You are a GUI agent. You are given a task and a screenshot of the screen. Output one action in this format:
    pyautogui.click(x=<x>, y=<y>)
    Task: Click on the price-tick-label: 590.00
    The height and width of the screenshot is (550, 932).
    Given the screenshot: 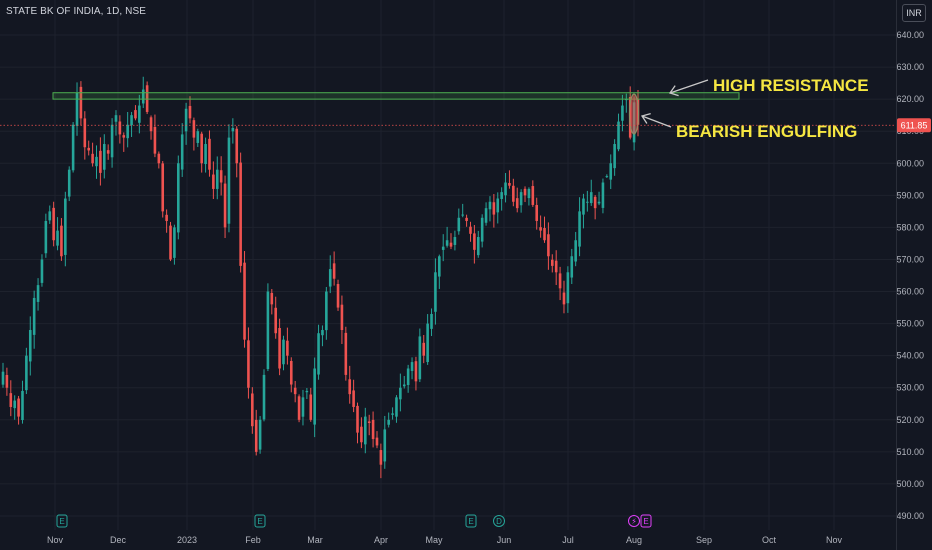 What is the action you would take?
    pyautogui.click(x=910, y=195)
    